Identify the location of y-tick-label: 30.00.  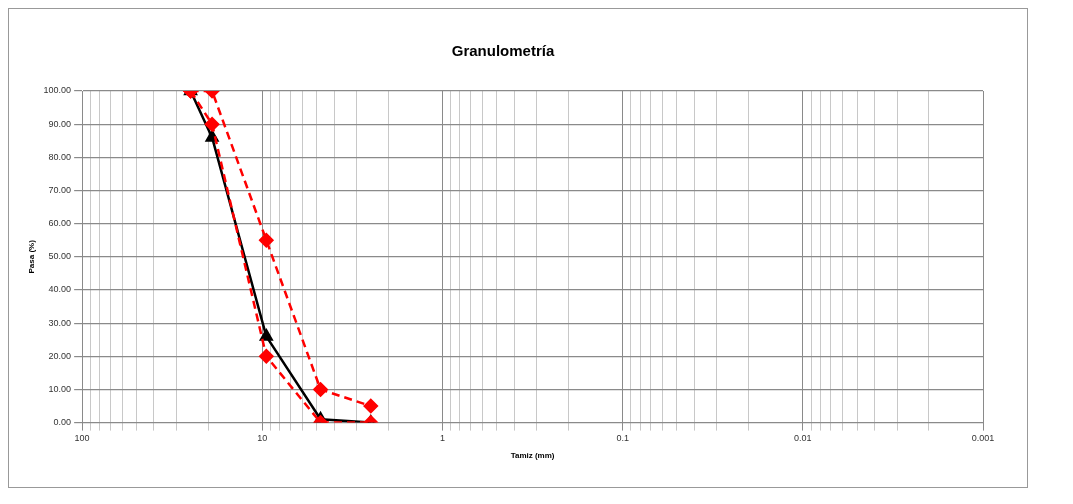
(60, 322).